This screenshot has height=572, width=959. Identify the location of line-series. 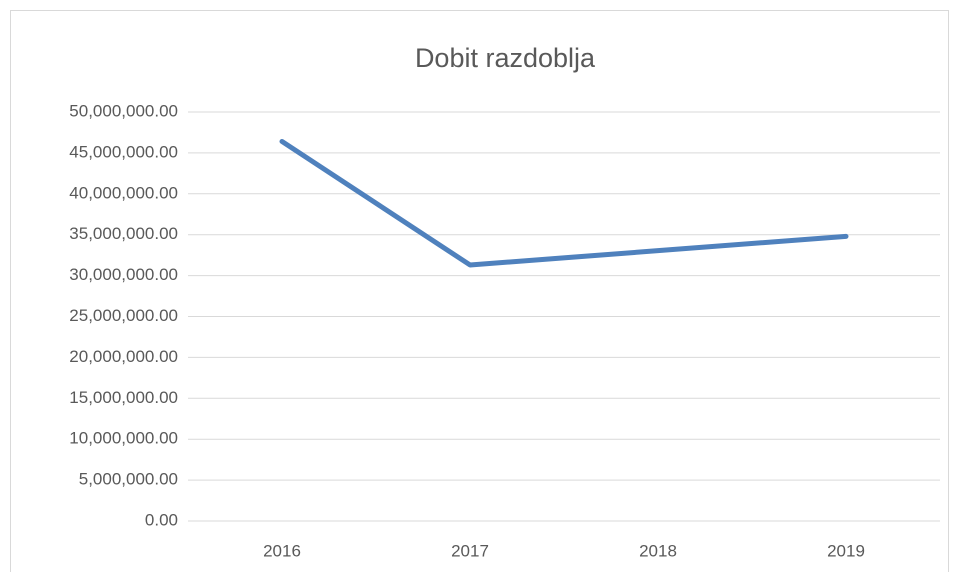
(564, 203).